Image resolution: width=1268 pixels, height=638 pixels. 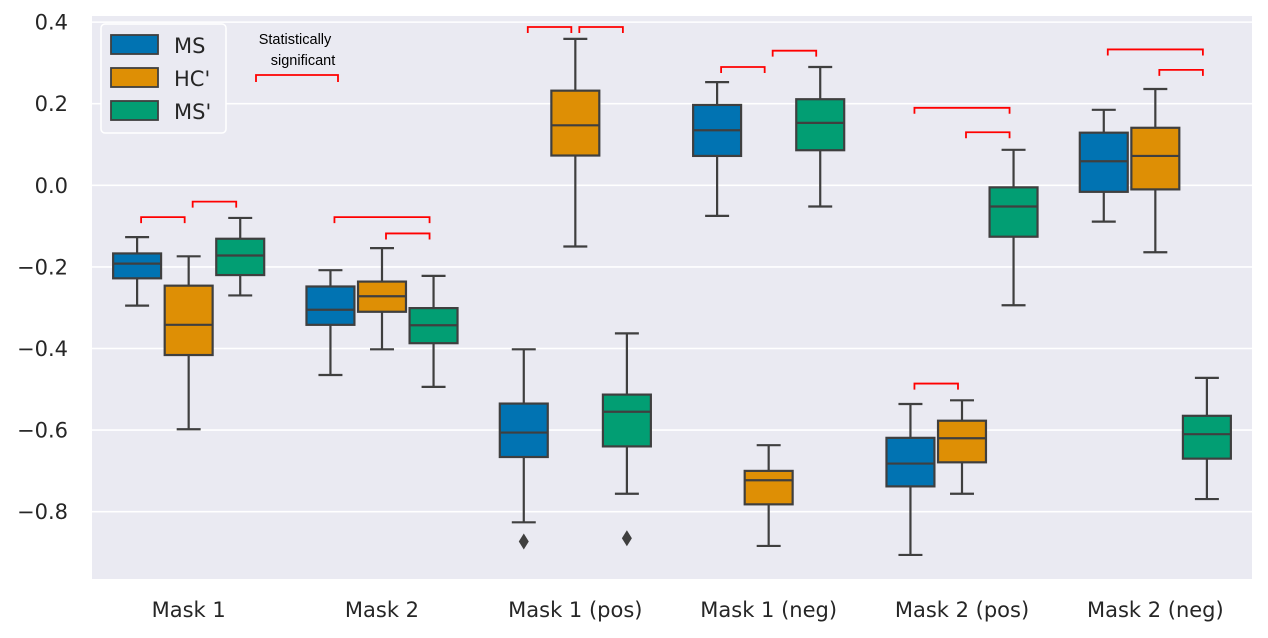 I want to click on y-tick-label: −0.4, so click(x=42, y=349).